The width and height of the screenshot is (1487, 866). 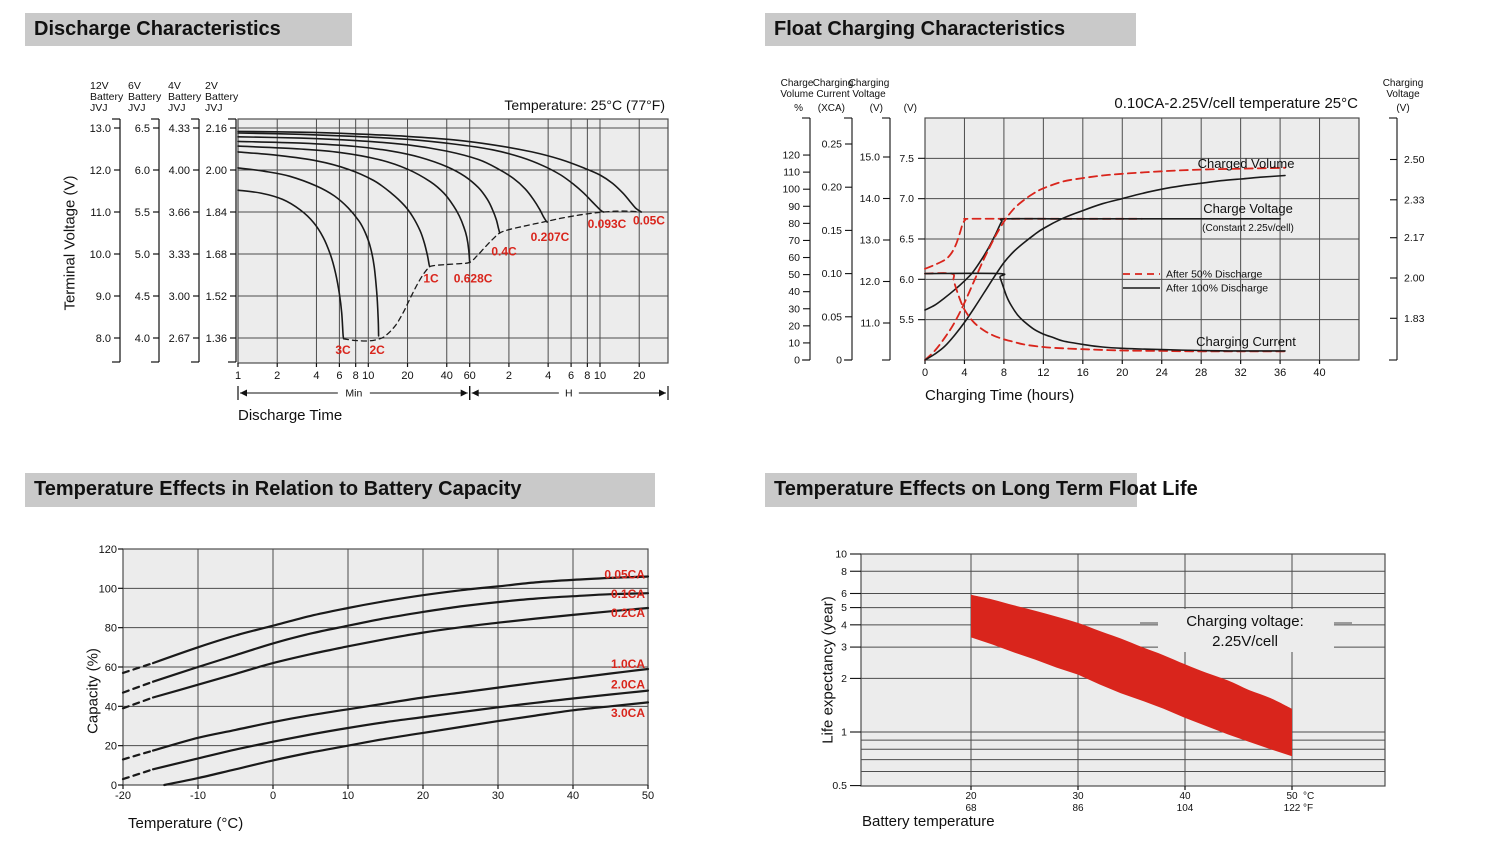 What do you see at coordinates (628, 613) in the screenshot?
I see `svg-text: 0.2CA` at bounding box center [628, 613].